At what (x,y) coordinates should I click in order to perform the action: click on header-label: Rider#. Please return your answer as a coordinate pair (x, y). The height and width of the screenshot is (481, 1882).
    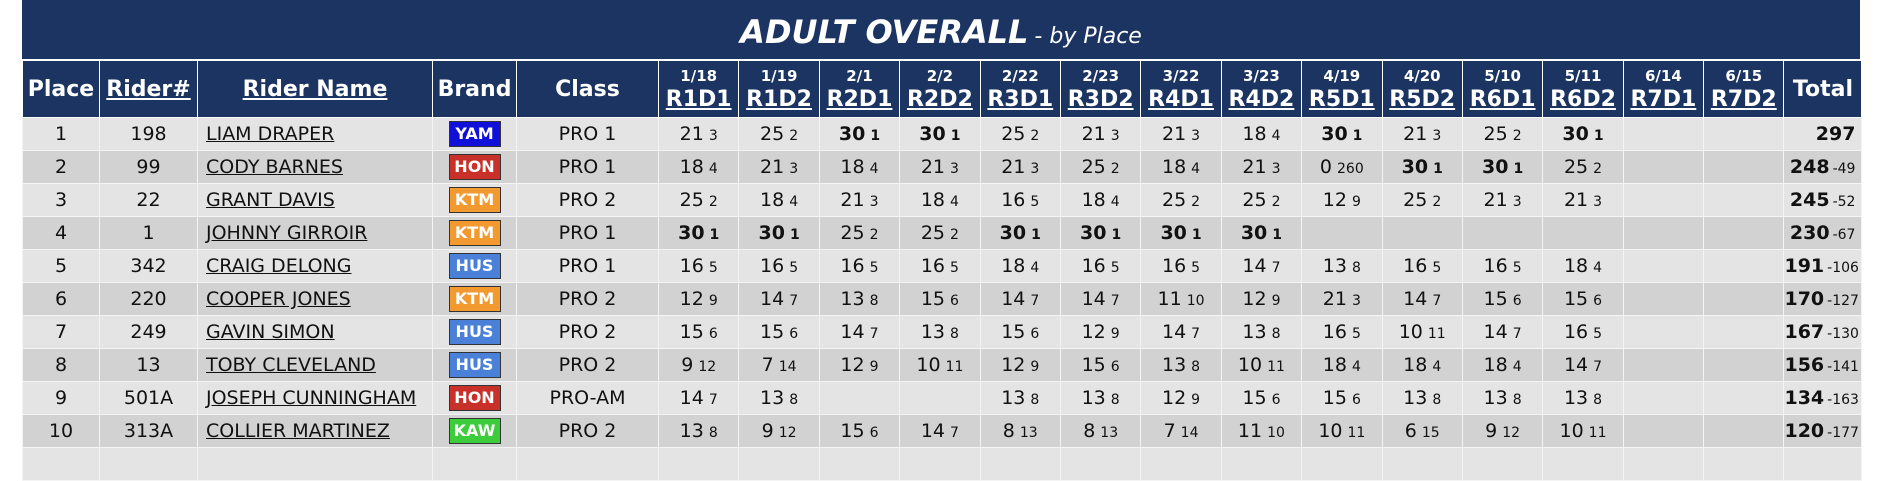
    Looking at the image, I should click on (148, 89).